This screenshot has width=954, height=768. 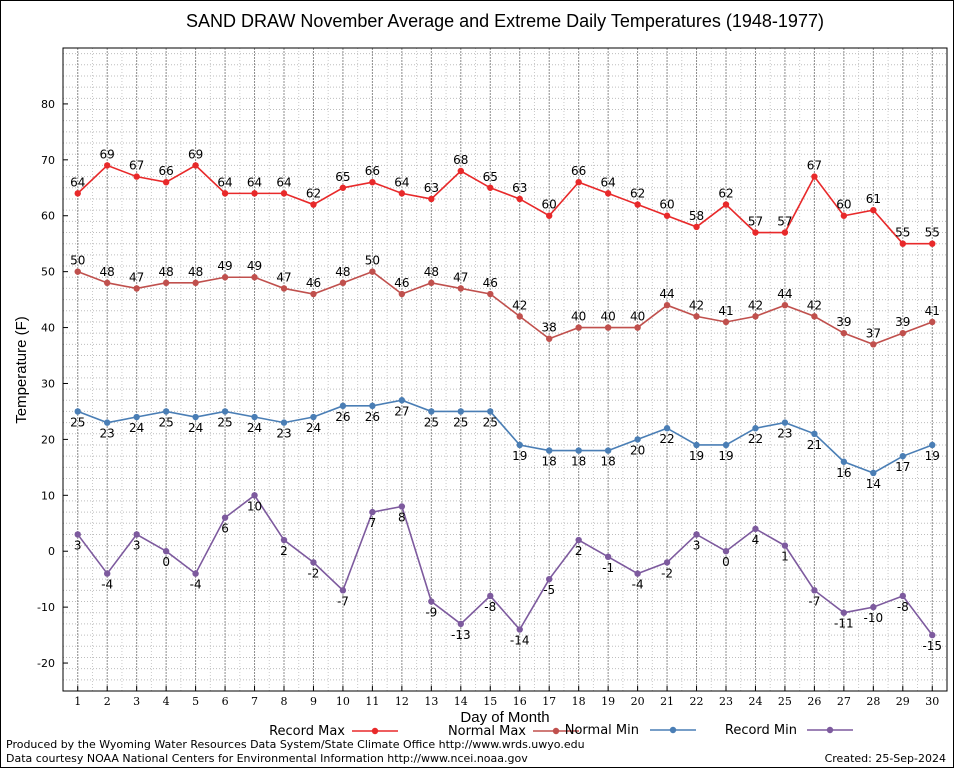 What do you see at coordinates (873, 701) in the screenshot?
I see `x-tick-label: 28` at bounding box center [873, 701].